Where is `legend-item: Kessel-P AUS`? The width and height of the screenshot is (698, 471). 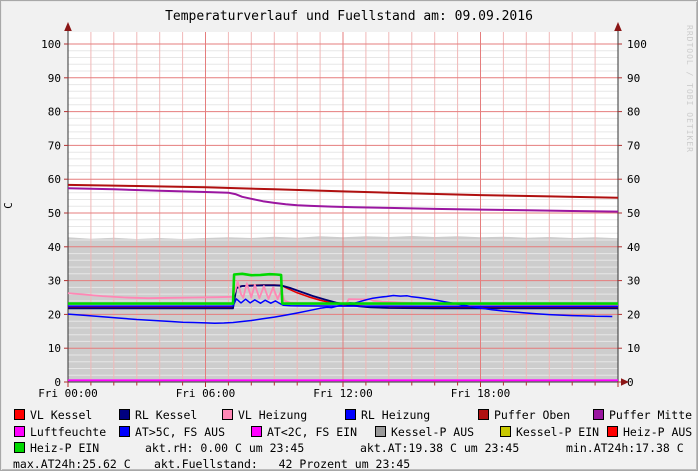 legend-item: Kessel-P AUS is located at coordinates (424, 432).